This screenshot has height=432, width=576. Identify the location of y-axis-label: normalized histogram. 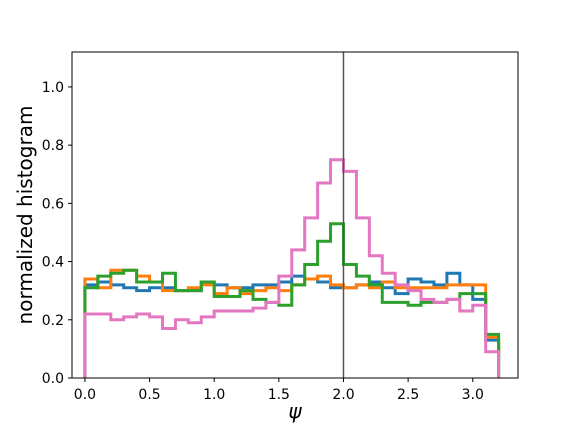
(25, 215).